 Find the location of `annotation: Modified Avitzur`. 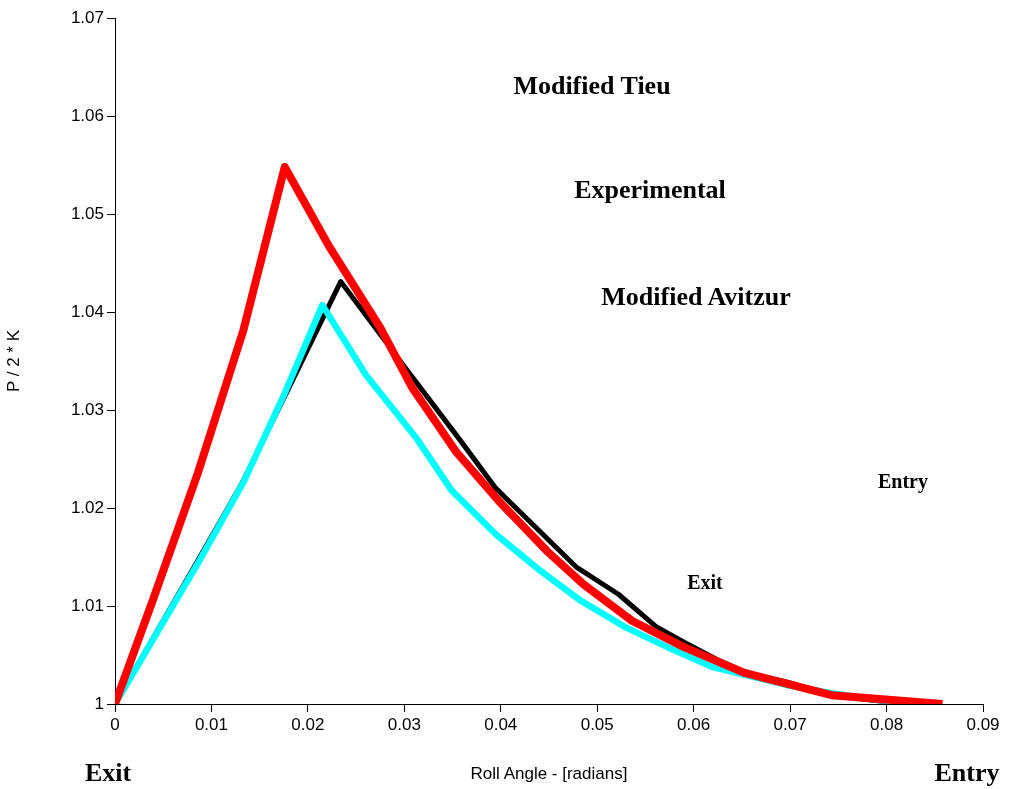

annotation: Modified Avitzur is located at coordinates (696, 297).